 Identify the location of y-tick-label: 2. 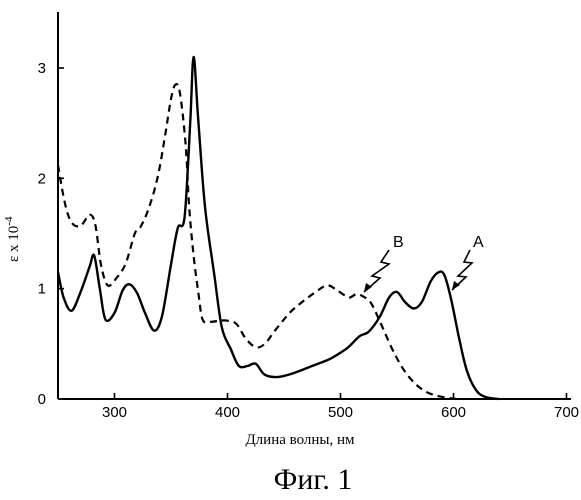
(42, 178).